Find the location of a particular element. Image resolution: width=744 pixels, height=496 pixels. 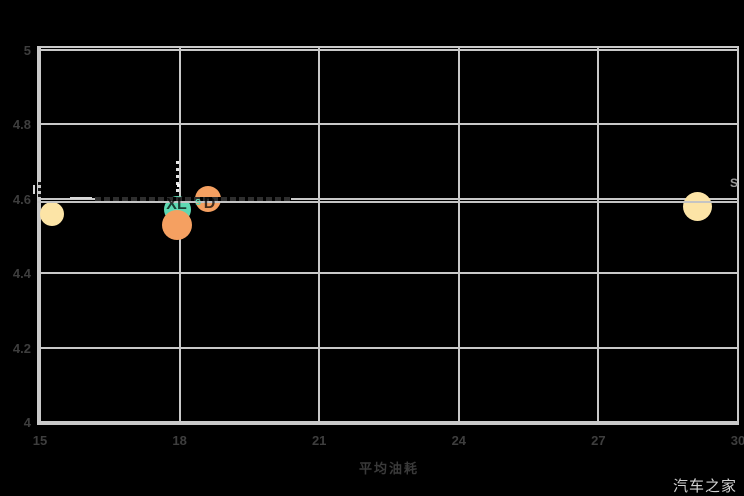

x-axis-title: 平均油耗 is located at coordinates (389, 468).